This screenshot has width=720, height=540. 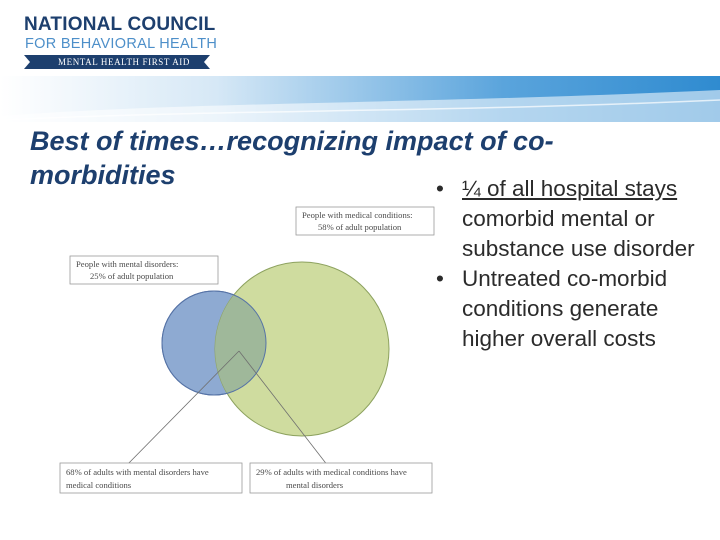 What do you see at coordinates (132, 276) in the screenshot?
I see `mental-label-line2: 25% of adult population` at bounding box center [132, 276].